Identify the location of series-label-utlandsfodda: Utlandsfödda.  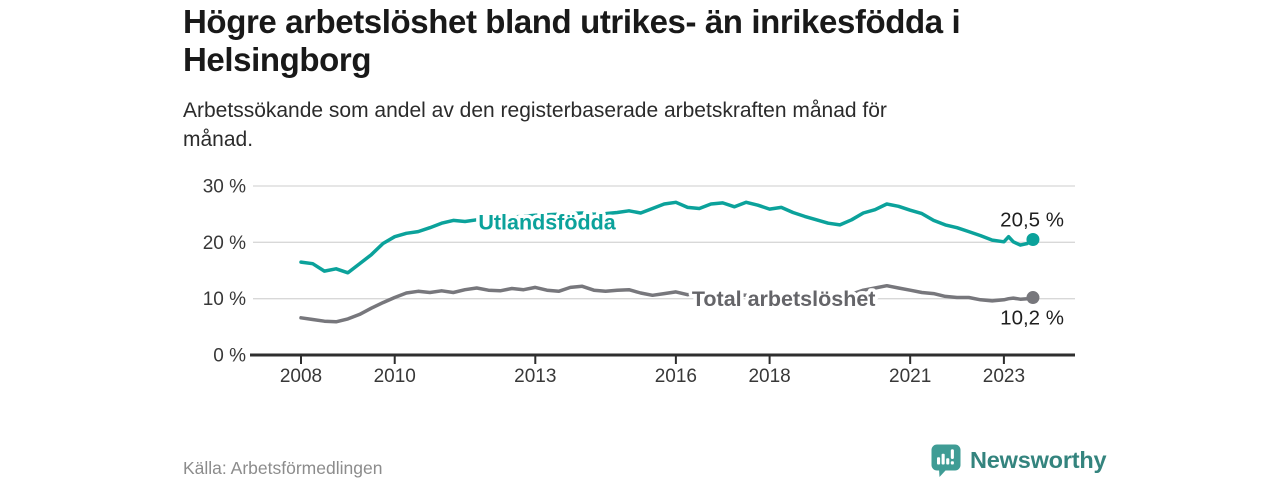
(547, 222).